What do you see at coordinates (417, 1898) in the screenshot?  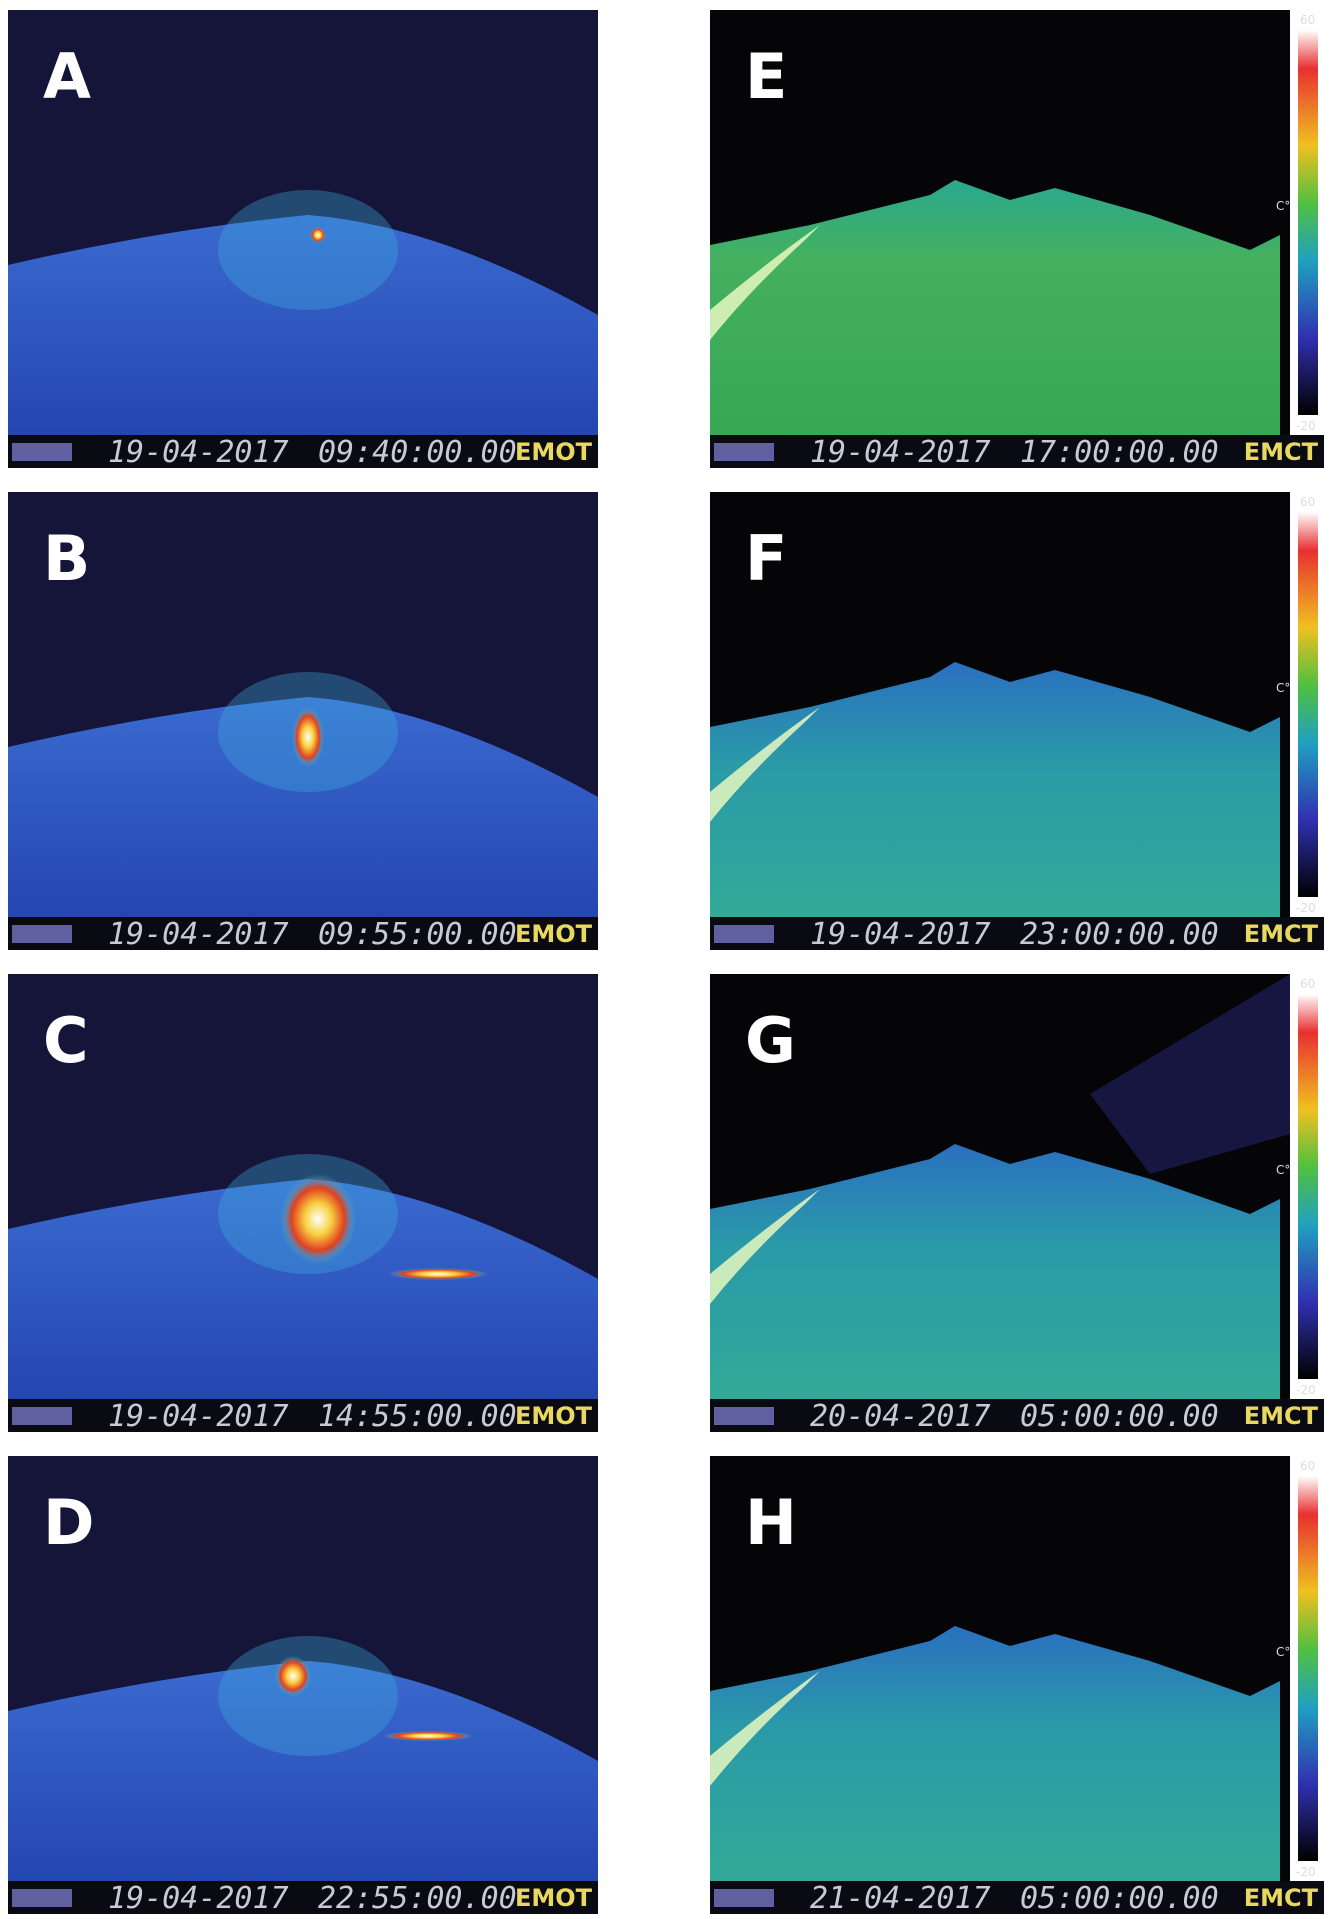 I see `timestamp-time: 22:55:00.00` at bounding box center [417, 1898].